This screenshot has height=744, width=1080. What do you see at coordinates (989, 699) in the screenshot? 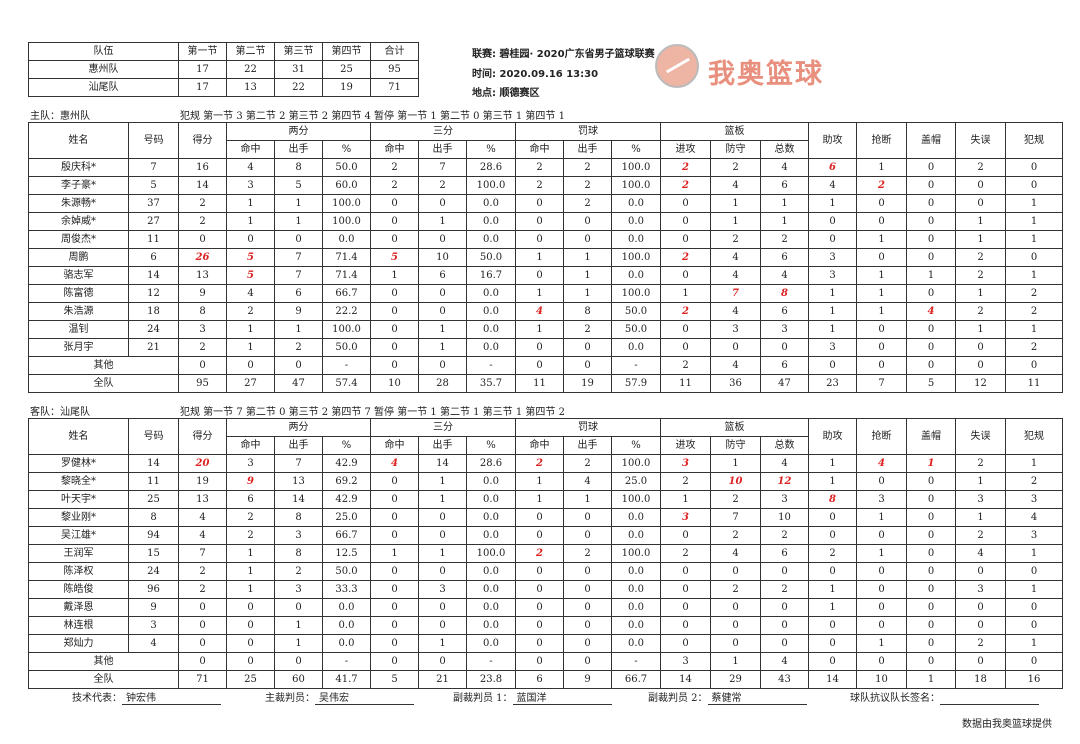
I see `captain-signature-line` at bounding box center [989, 699].